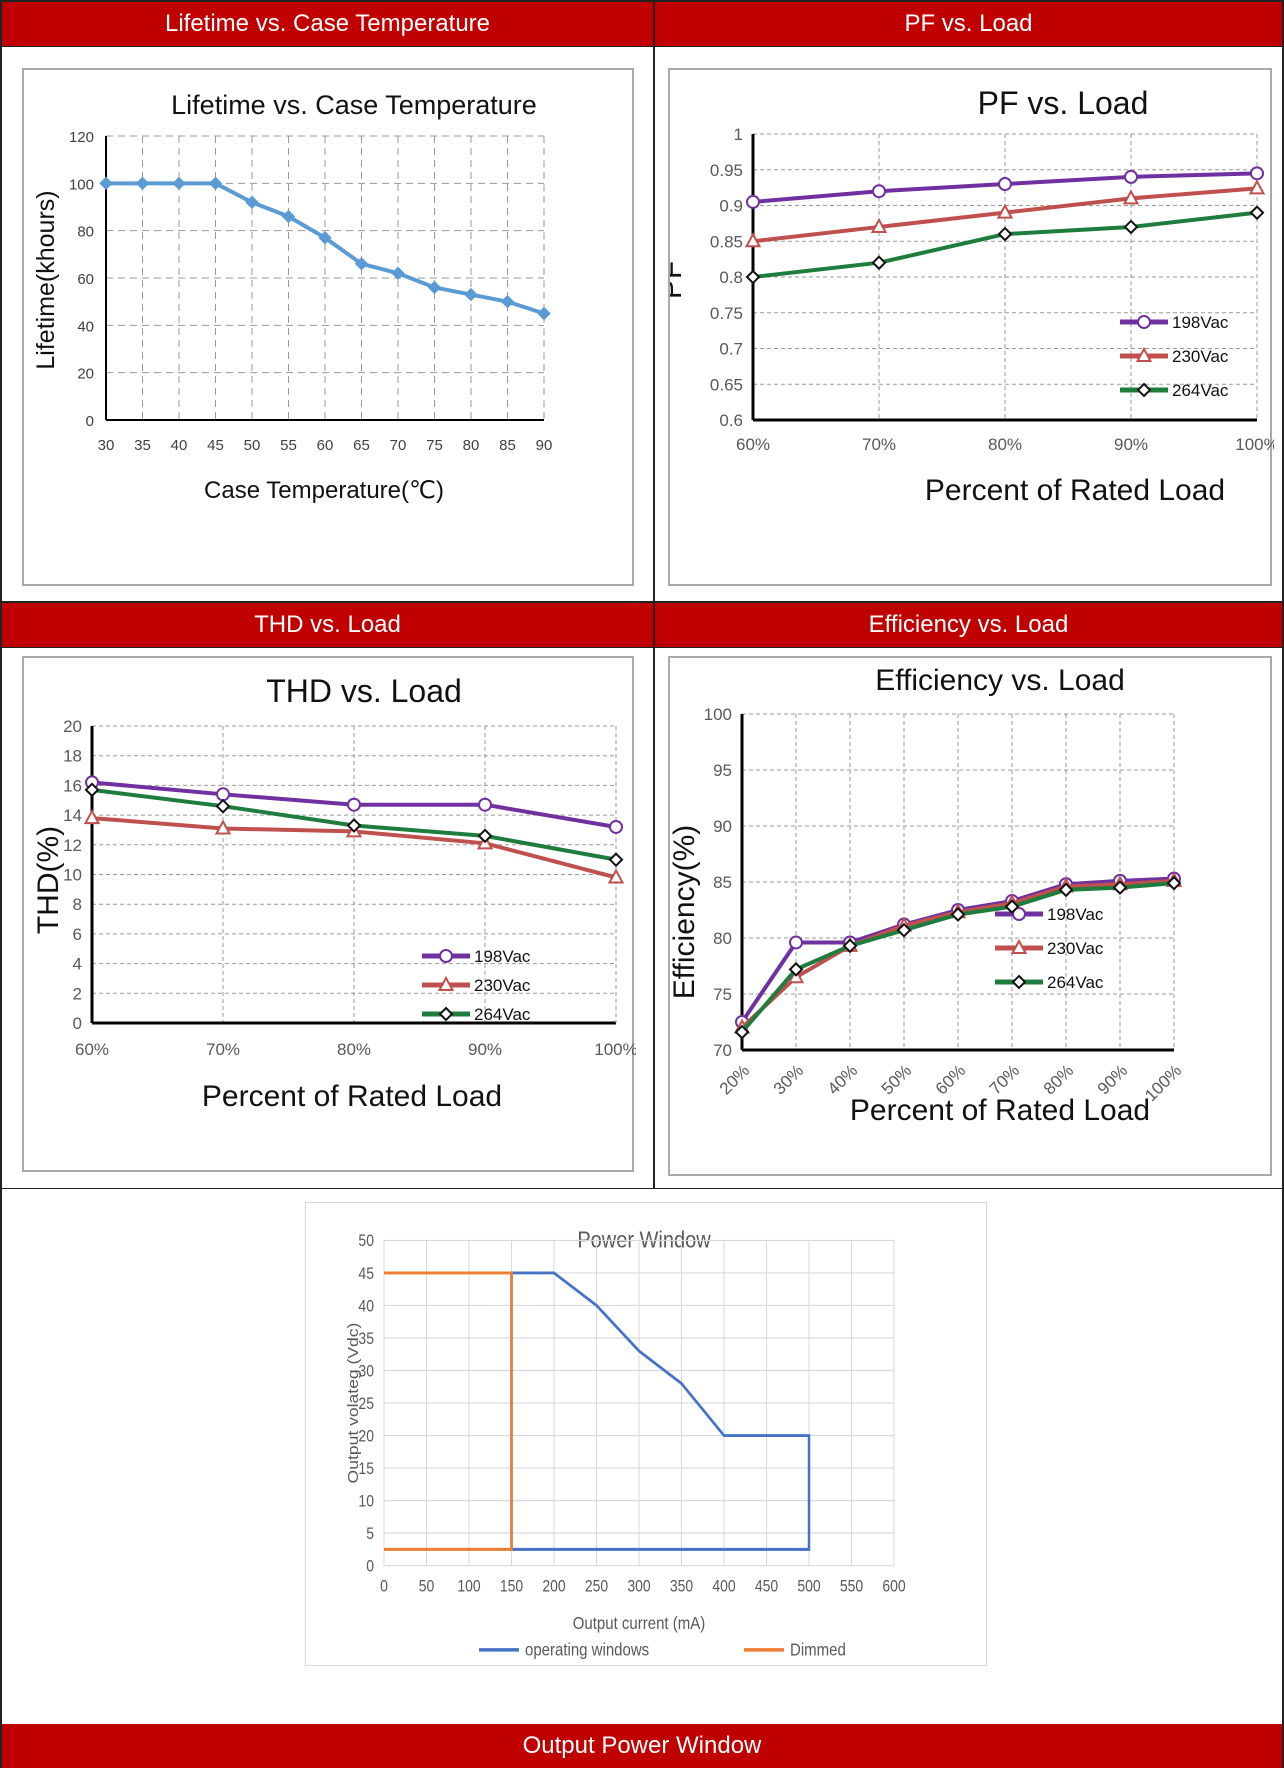 The image size is (1284, 1768). Describe the element at coordinates (142, 445) in the screenshot. I see `x-tick-label: 35` at that location.